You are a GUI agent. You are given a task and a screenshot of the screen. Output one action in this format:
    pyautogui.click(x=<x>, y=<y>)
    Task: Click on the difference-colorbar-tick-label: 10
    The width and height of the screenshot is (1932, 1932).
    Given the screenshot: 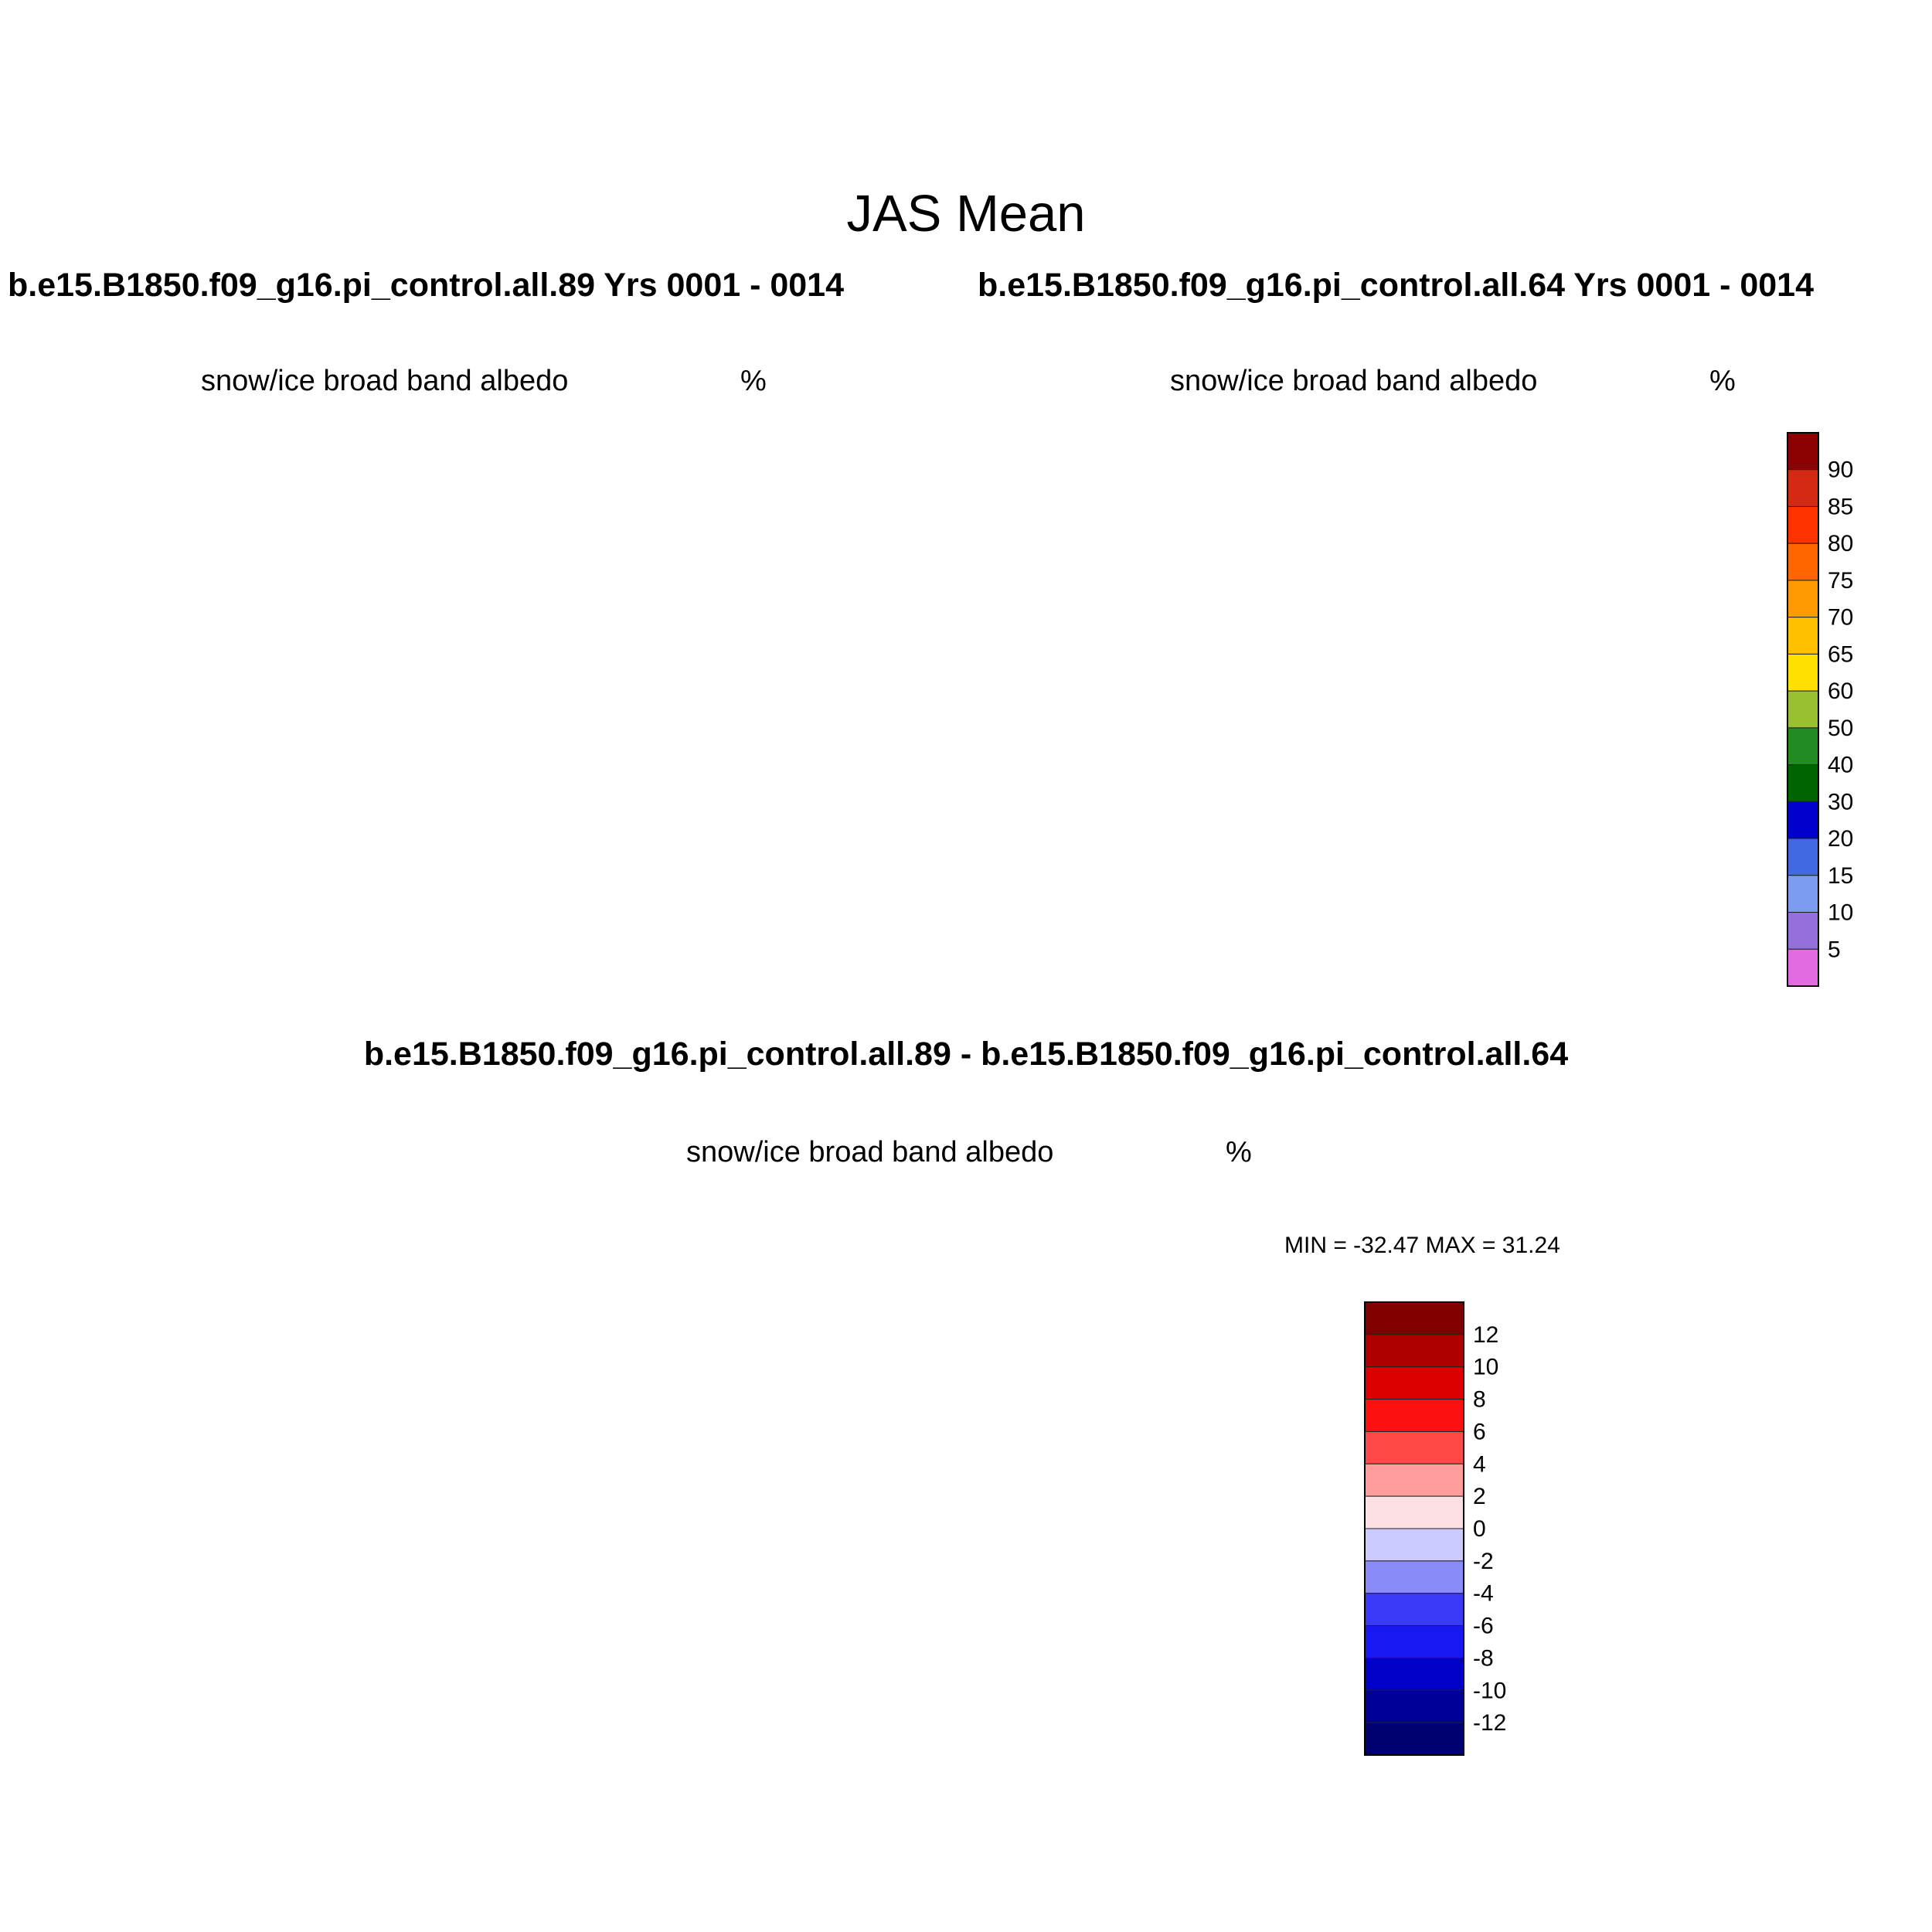 What is the action you would take?
    pyautogui.click(x=1485, y=1368)
    